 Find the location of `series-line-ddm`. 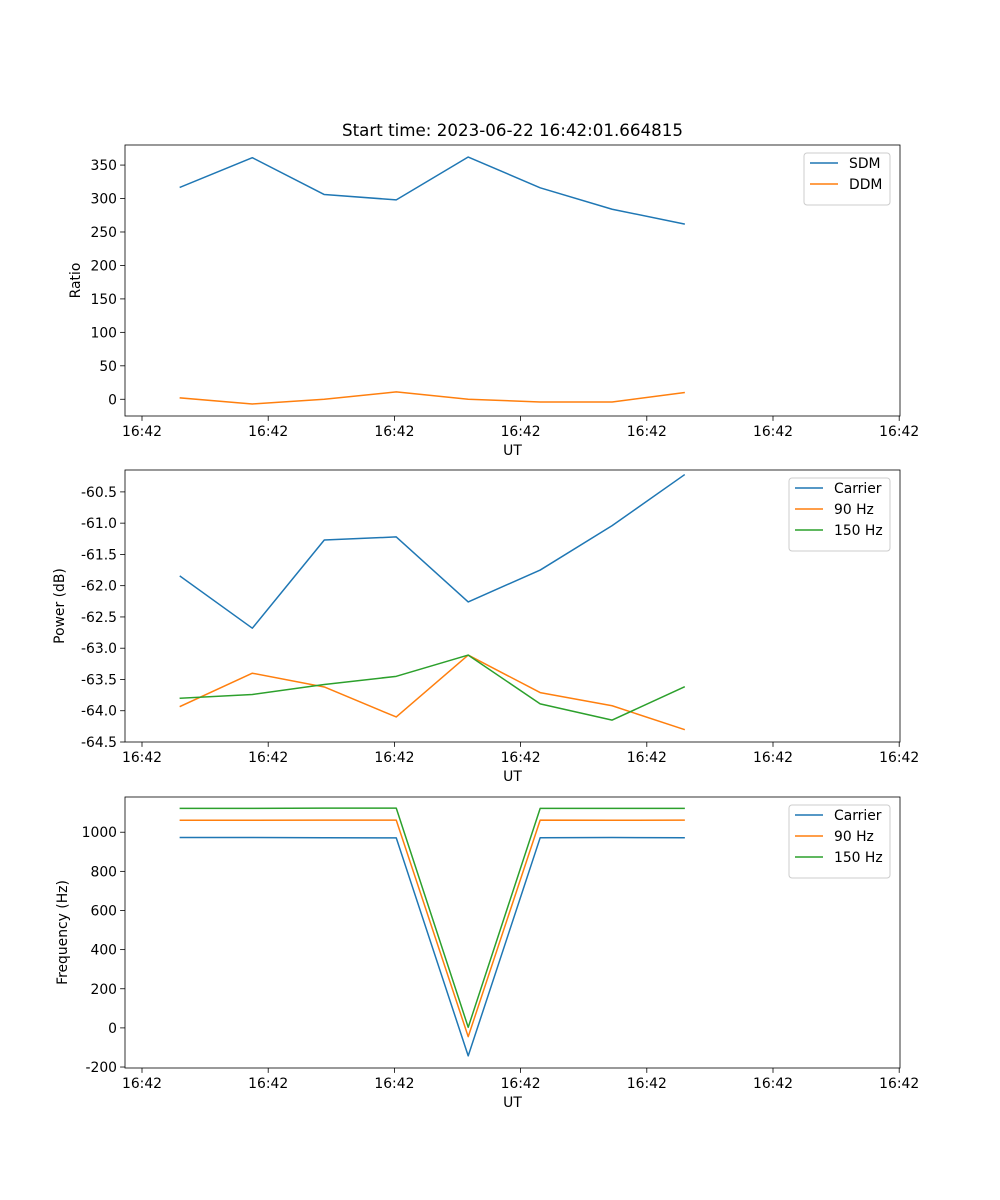

series-line-ddm is located at coordinates (432, 398).